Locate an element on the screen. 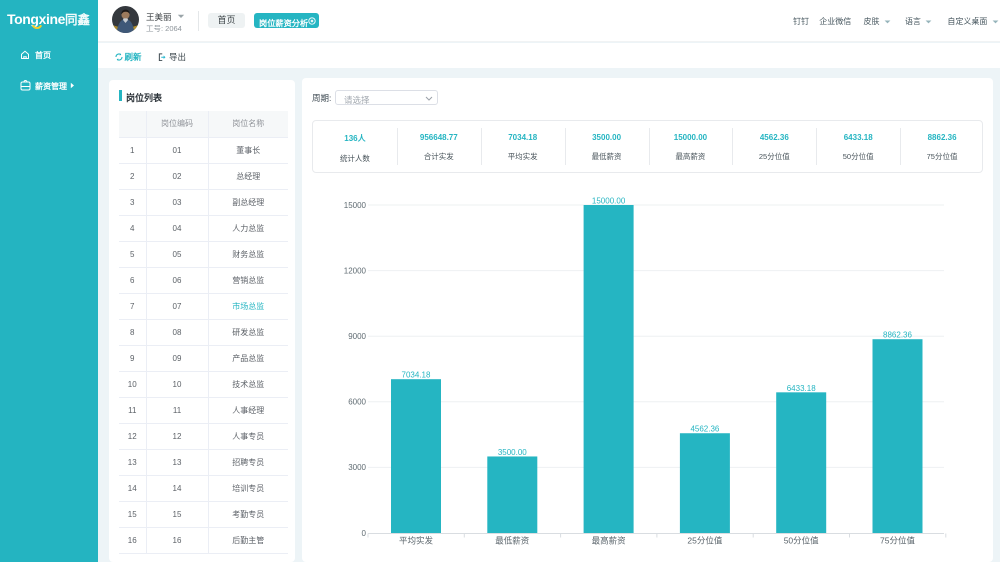  svg-text: 9000 is located at coordinates (357, 336).